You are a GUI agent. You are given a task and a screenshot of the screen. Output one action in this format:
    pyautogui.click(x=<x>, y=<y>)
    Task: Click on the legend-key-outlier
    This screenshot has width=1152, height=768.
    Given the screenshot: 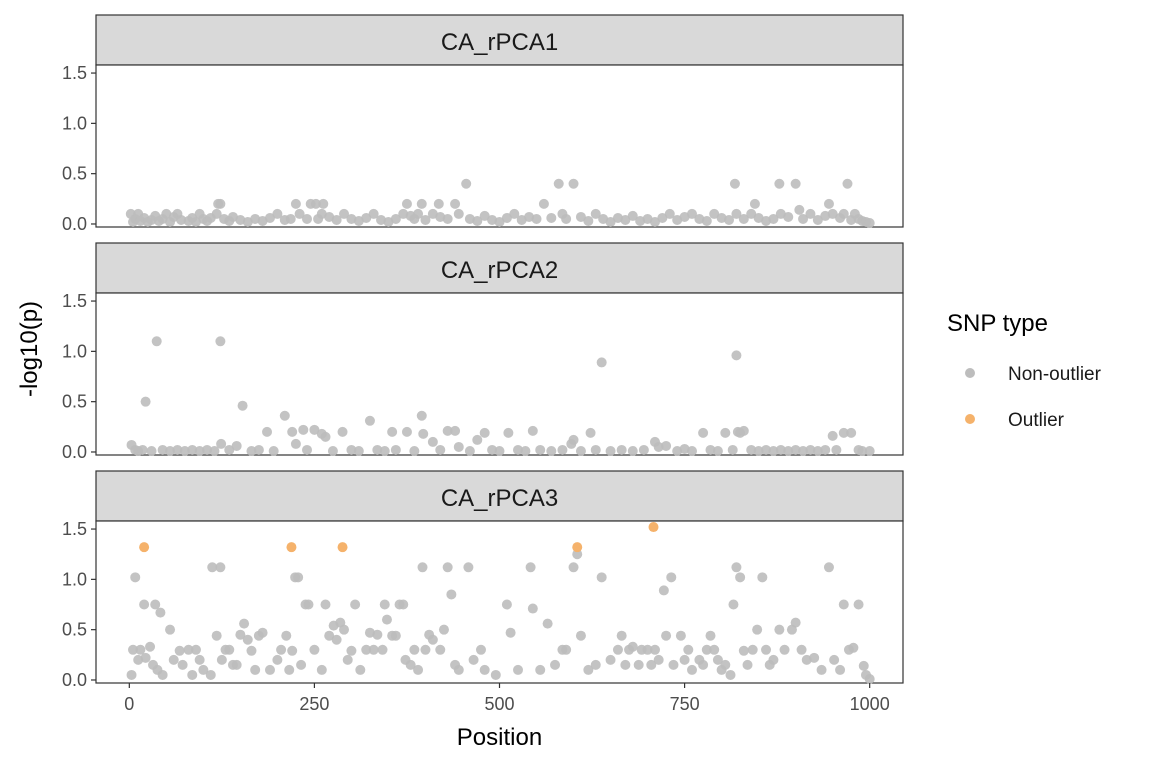 What is the action you would take?
    pyautogui.click(x=970, y=419)
    